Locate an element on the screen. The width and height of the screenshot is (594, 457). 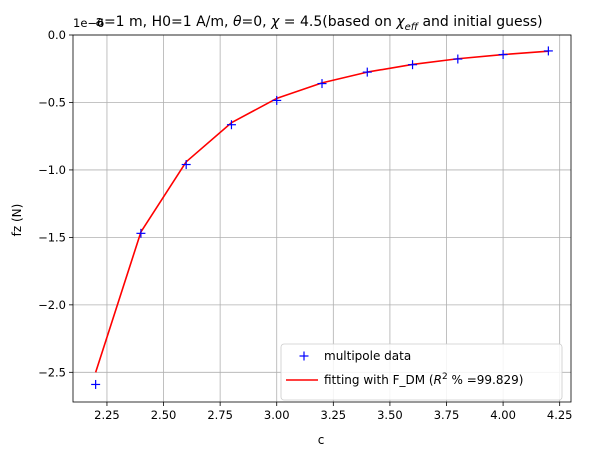
x-tick-label: 3.75 is located at coordinates (447, 415).